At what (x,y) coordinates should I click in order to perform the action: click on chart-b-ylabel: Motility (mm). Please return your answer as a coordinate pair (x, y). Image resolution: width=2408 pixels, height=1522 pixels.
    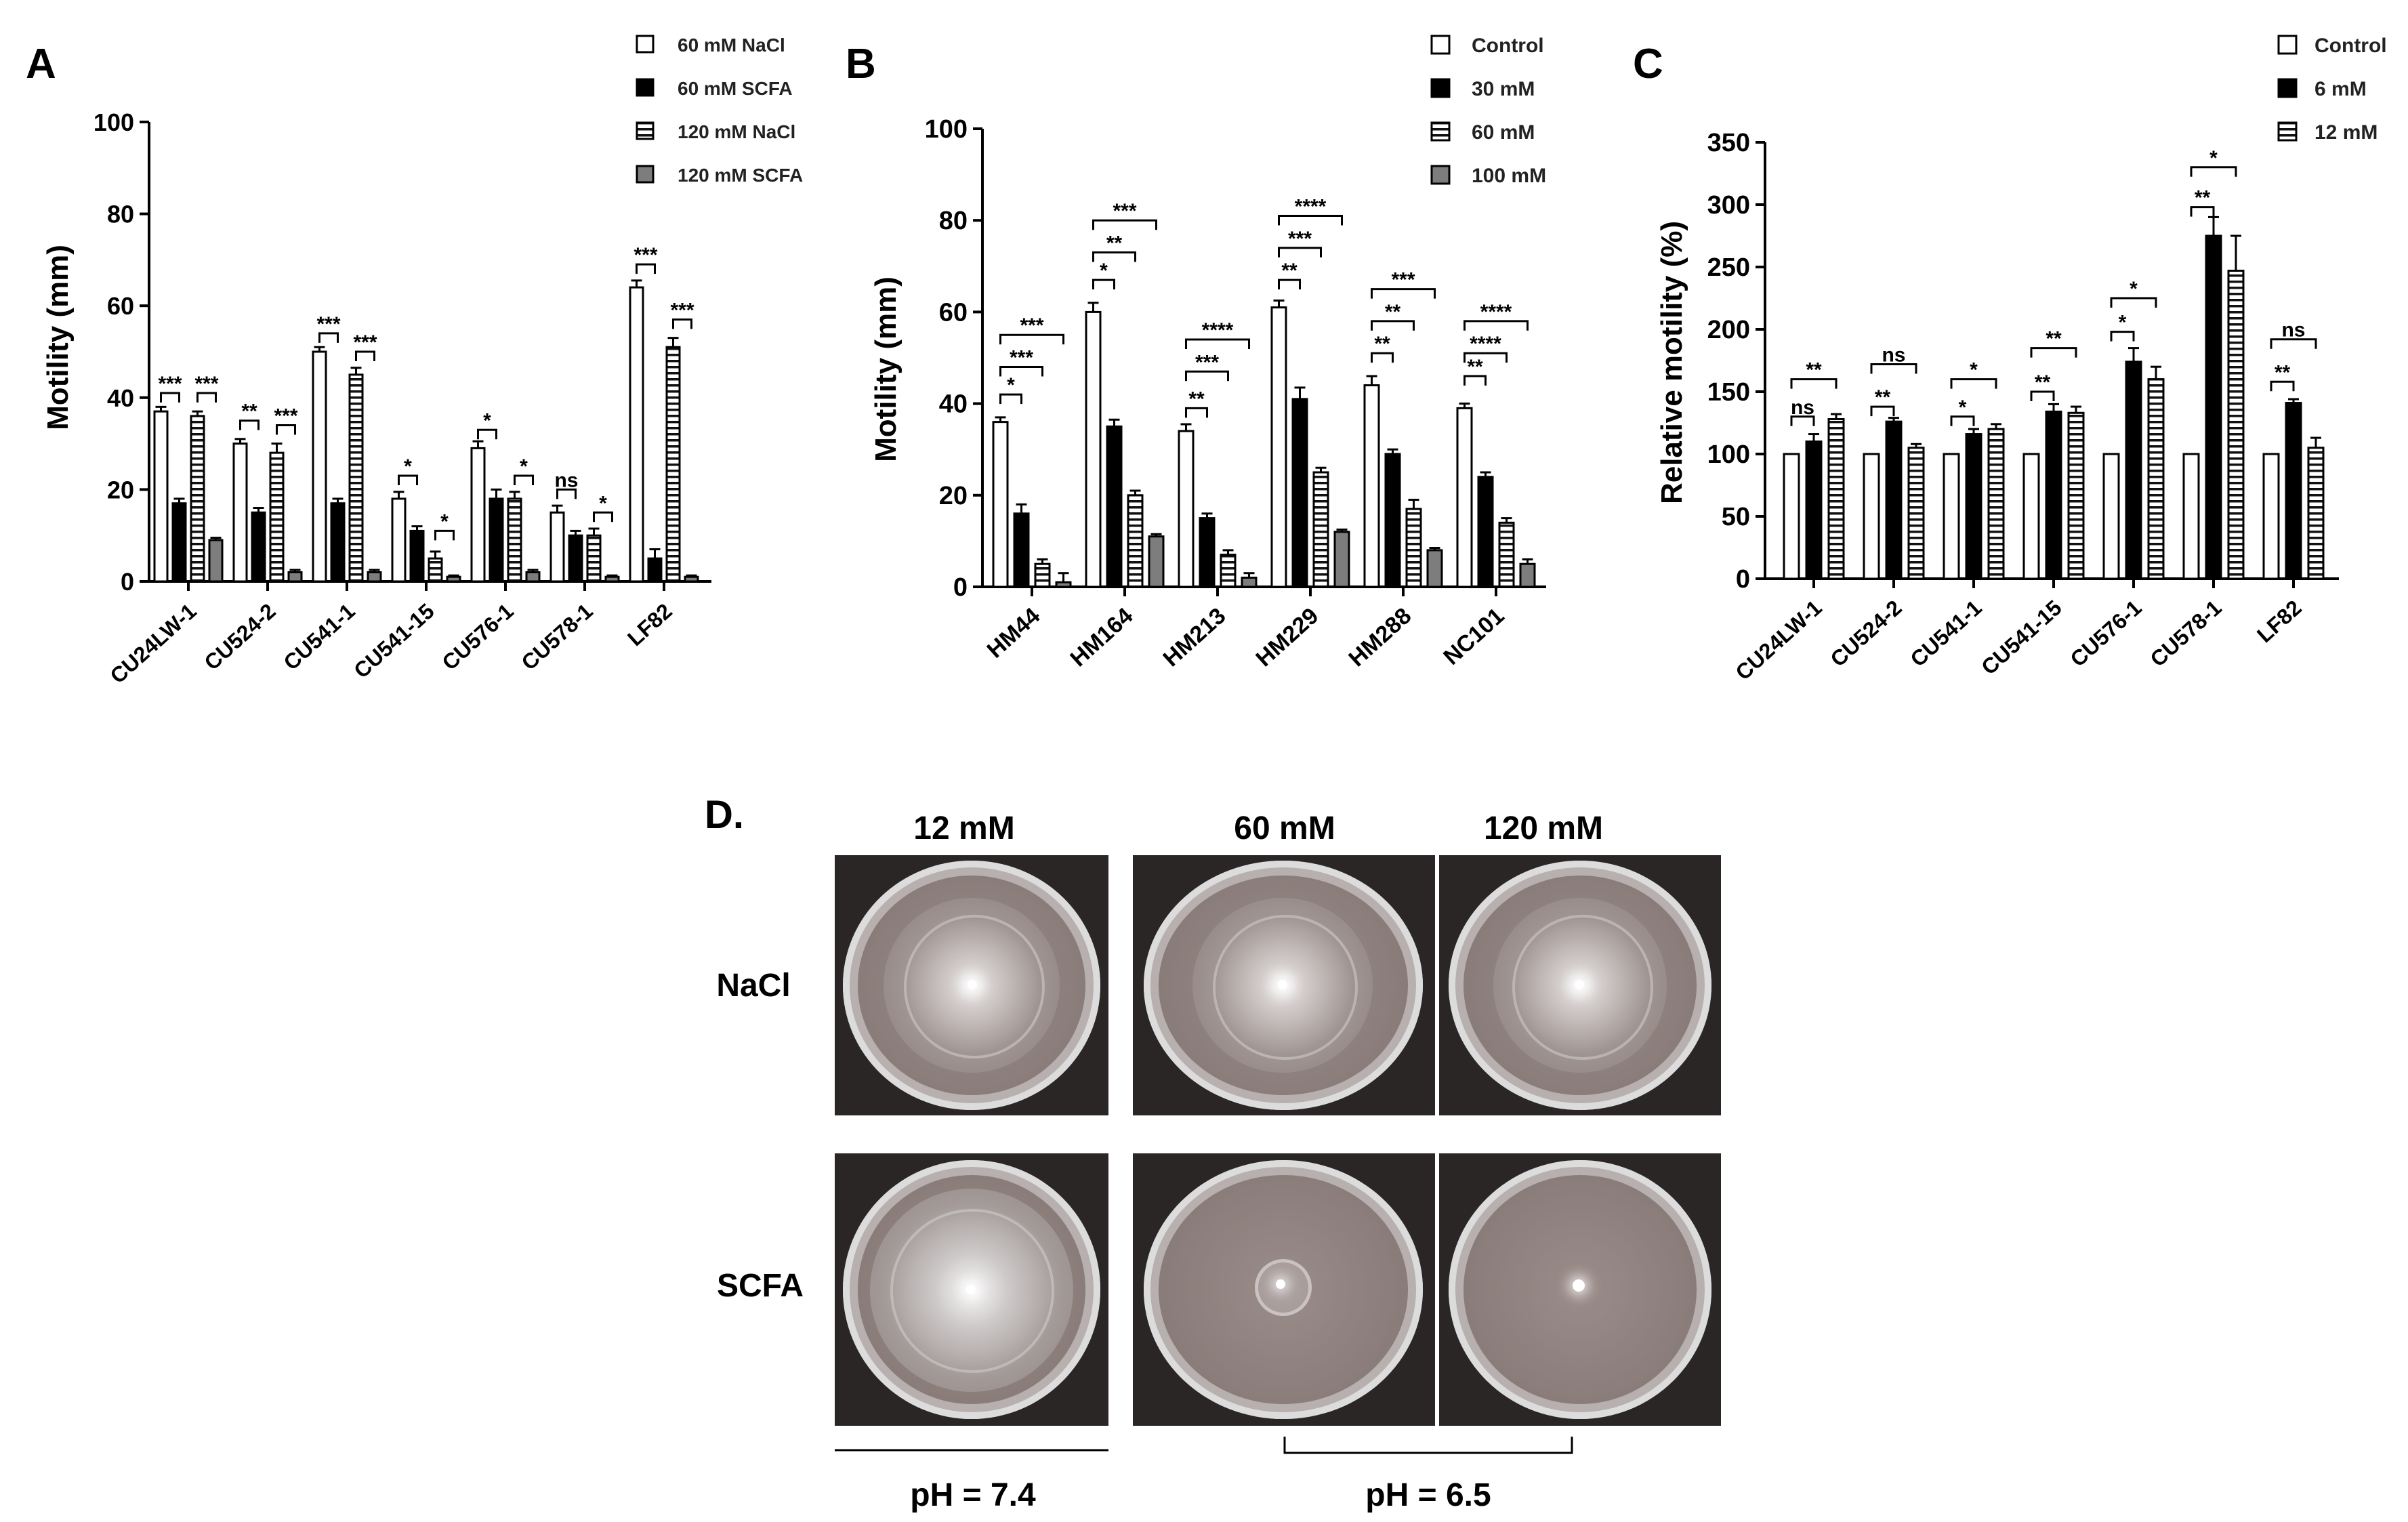
    Looking at the image, I should click on (885, 369).